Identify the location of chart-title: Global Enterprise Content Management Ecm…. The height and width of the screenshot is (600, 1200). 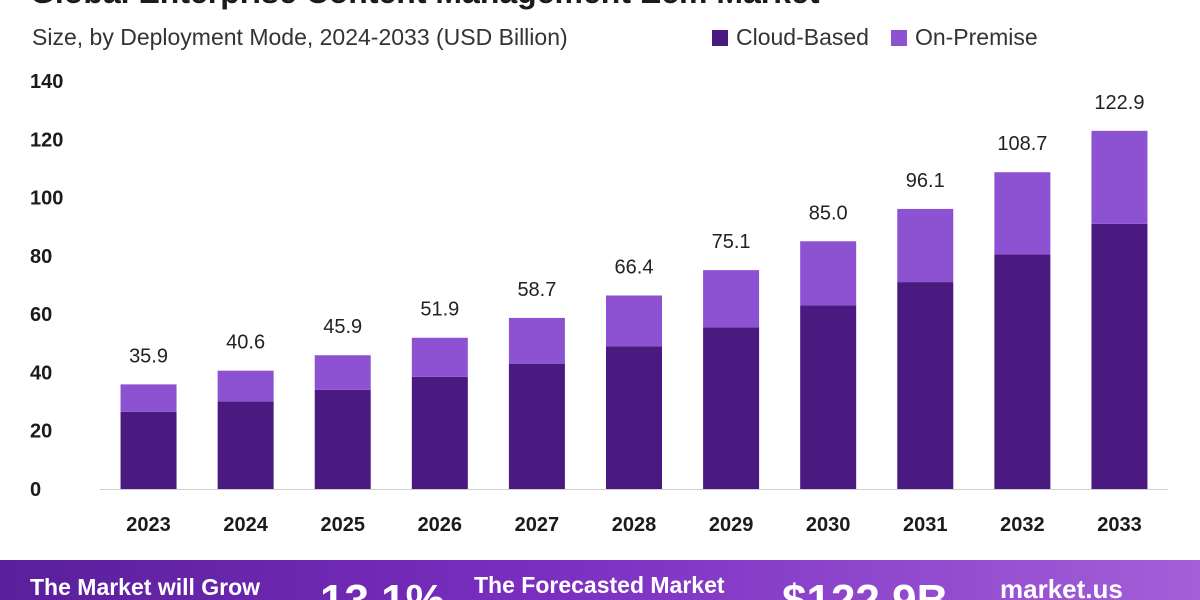
(425, 5).